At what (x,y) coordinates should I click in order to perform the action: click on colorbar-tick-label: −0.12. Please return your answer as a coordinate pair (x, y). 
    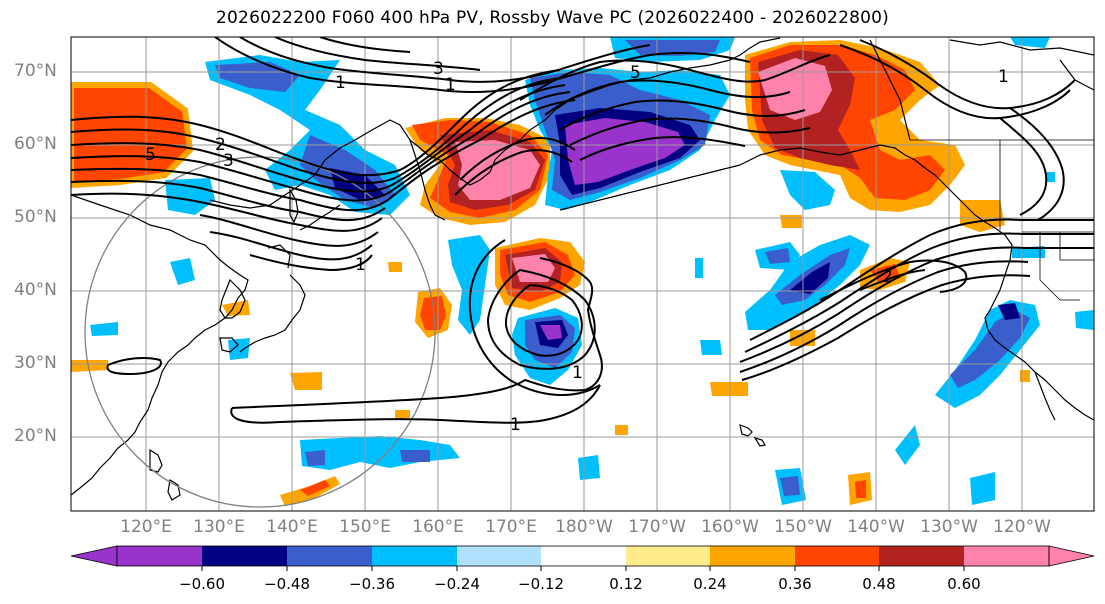
    Looking at the image, I should click on (541, 584).